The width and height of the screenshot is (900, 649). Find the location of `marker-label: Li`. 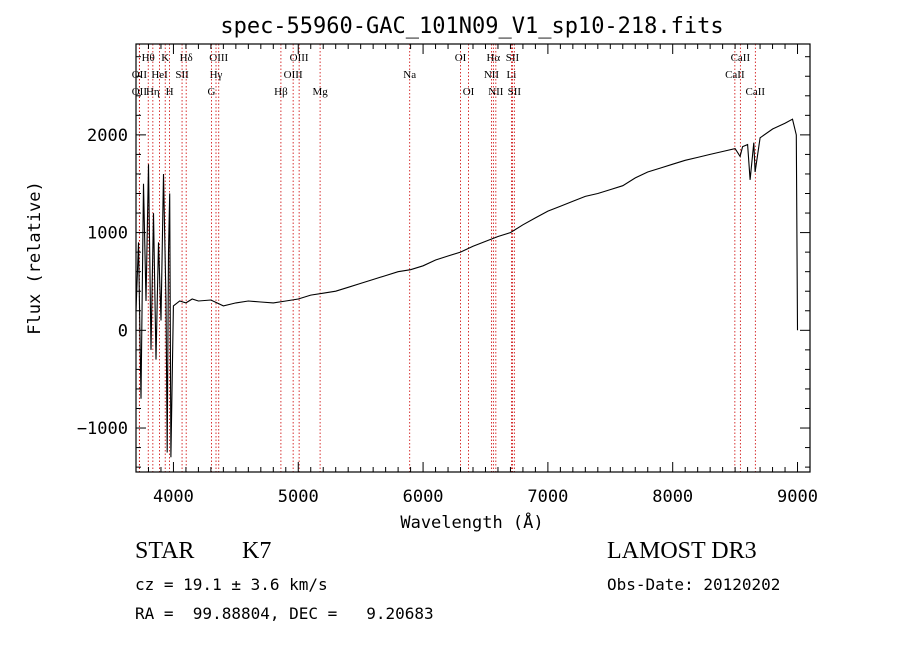

marker-label: Li is located at coordinates (512, 75).